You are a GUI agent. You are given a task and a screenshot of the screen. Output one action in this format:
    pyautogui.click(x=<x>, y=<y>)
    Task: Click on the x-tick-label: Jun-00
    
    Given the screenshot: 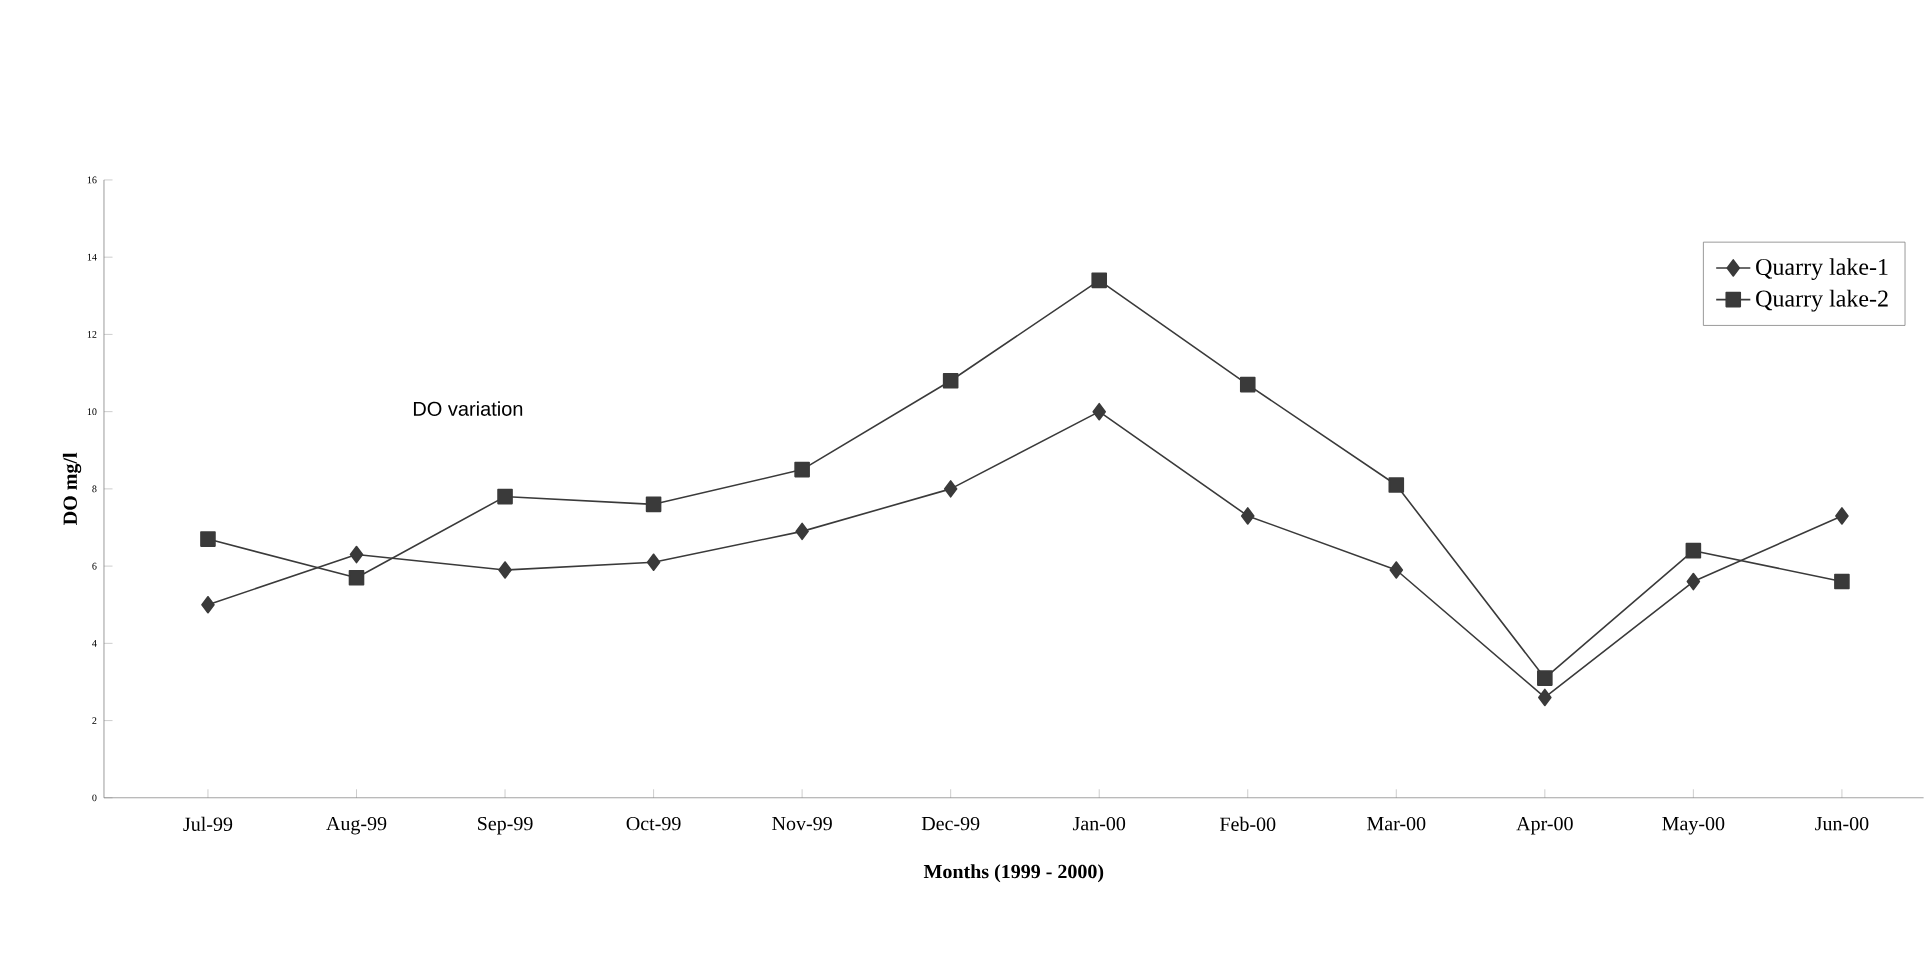 What is the action you would take?
    pyautogui.click(x=1842, y=823)
    